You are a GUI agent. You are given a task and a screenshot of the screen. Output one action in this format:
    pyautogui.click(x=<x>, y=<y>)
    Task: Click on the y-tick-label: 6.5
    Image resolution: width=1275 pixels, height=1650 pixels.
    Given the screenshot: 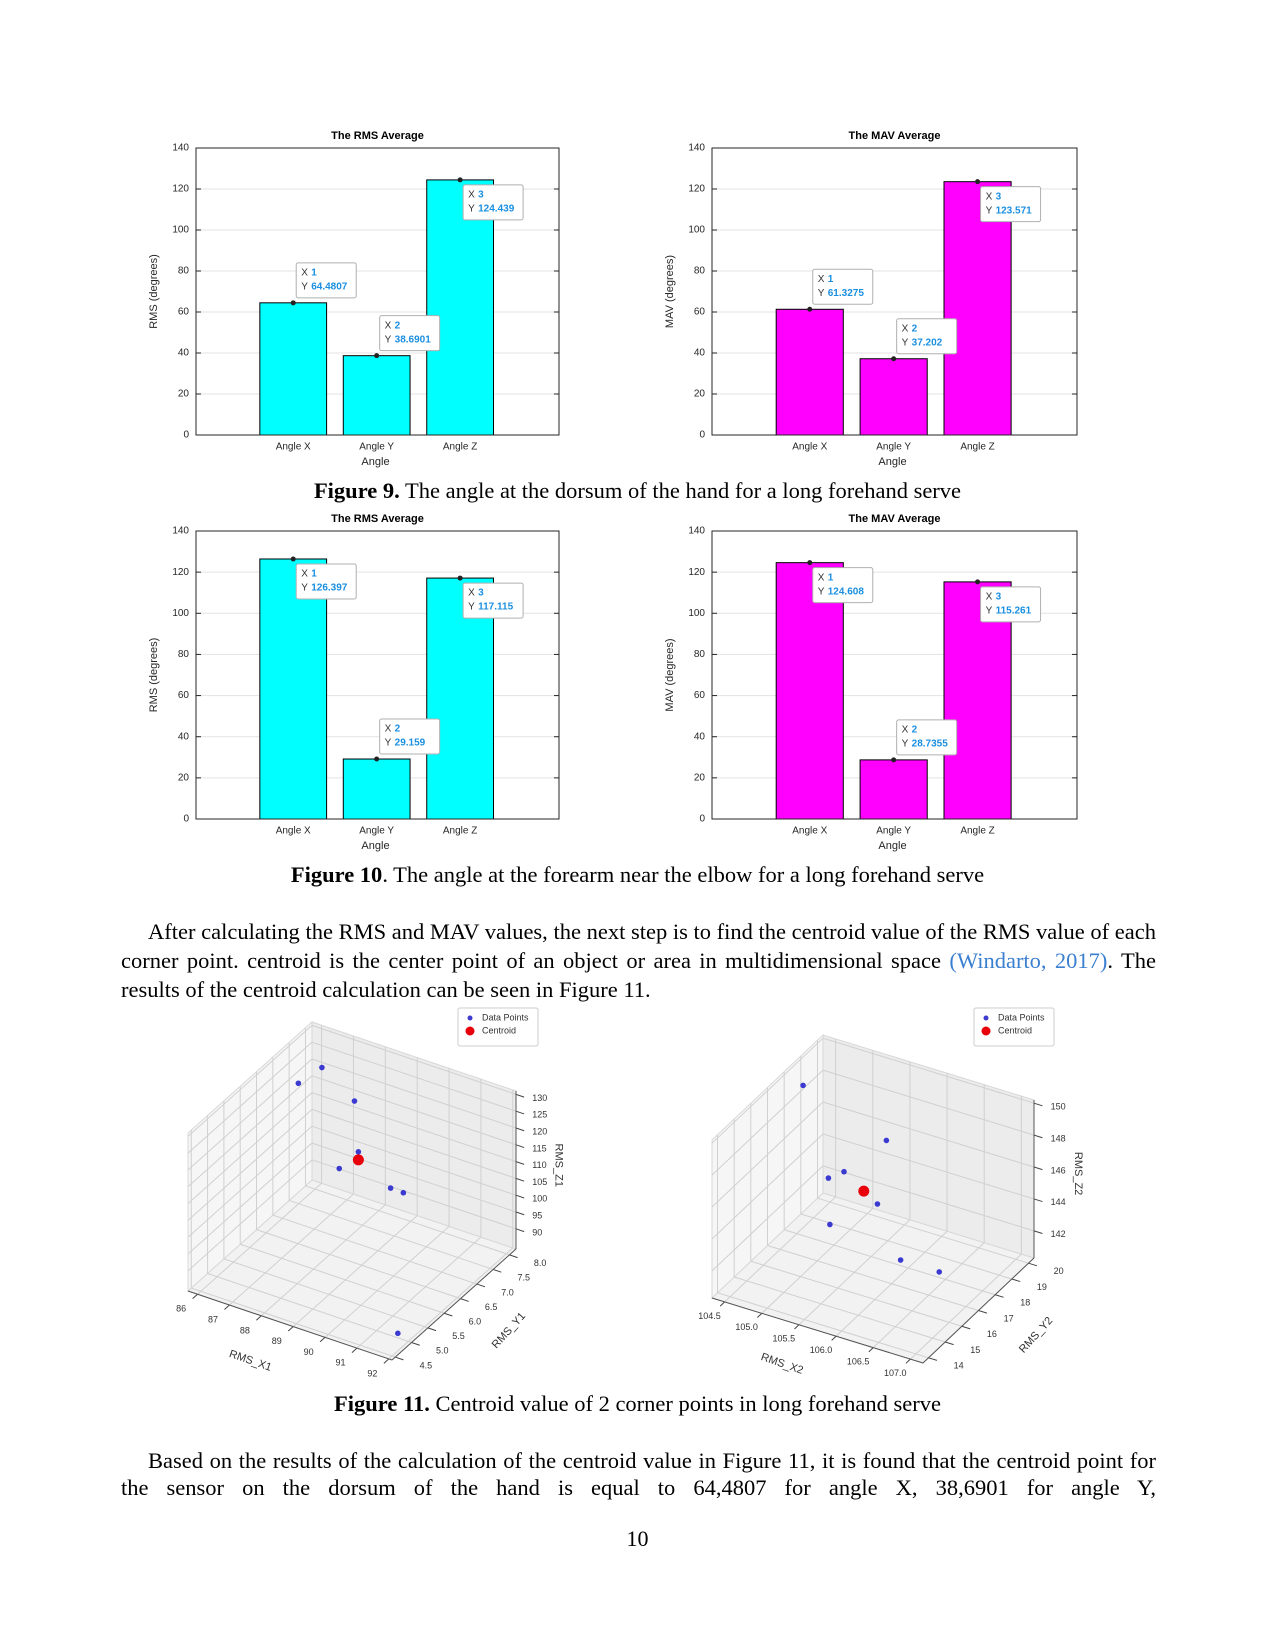 What is the action you would take?
    pyautogui.click(x=491, y=1307)
    